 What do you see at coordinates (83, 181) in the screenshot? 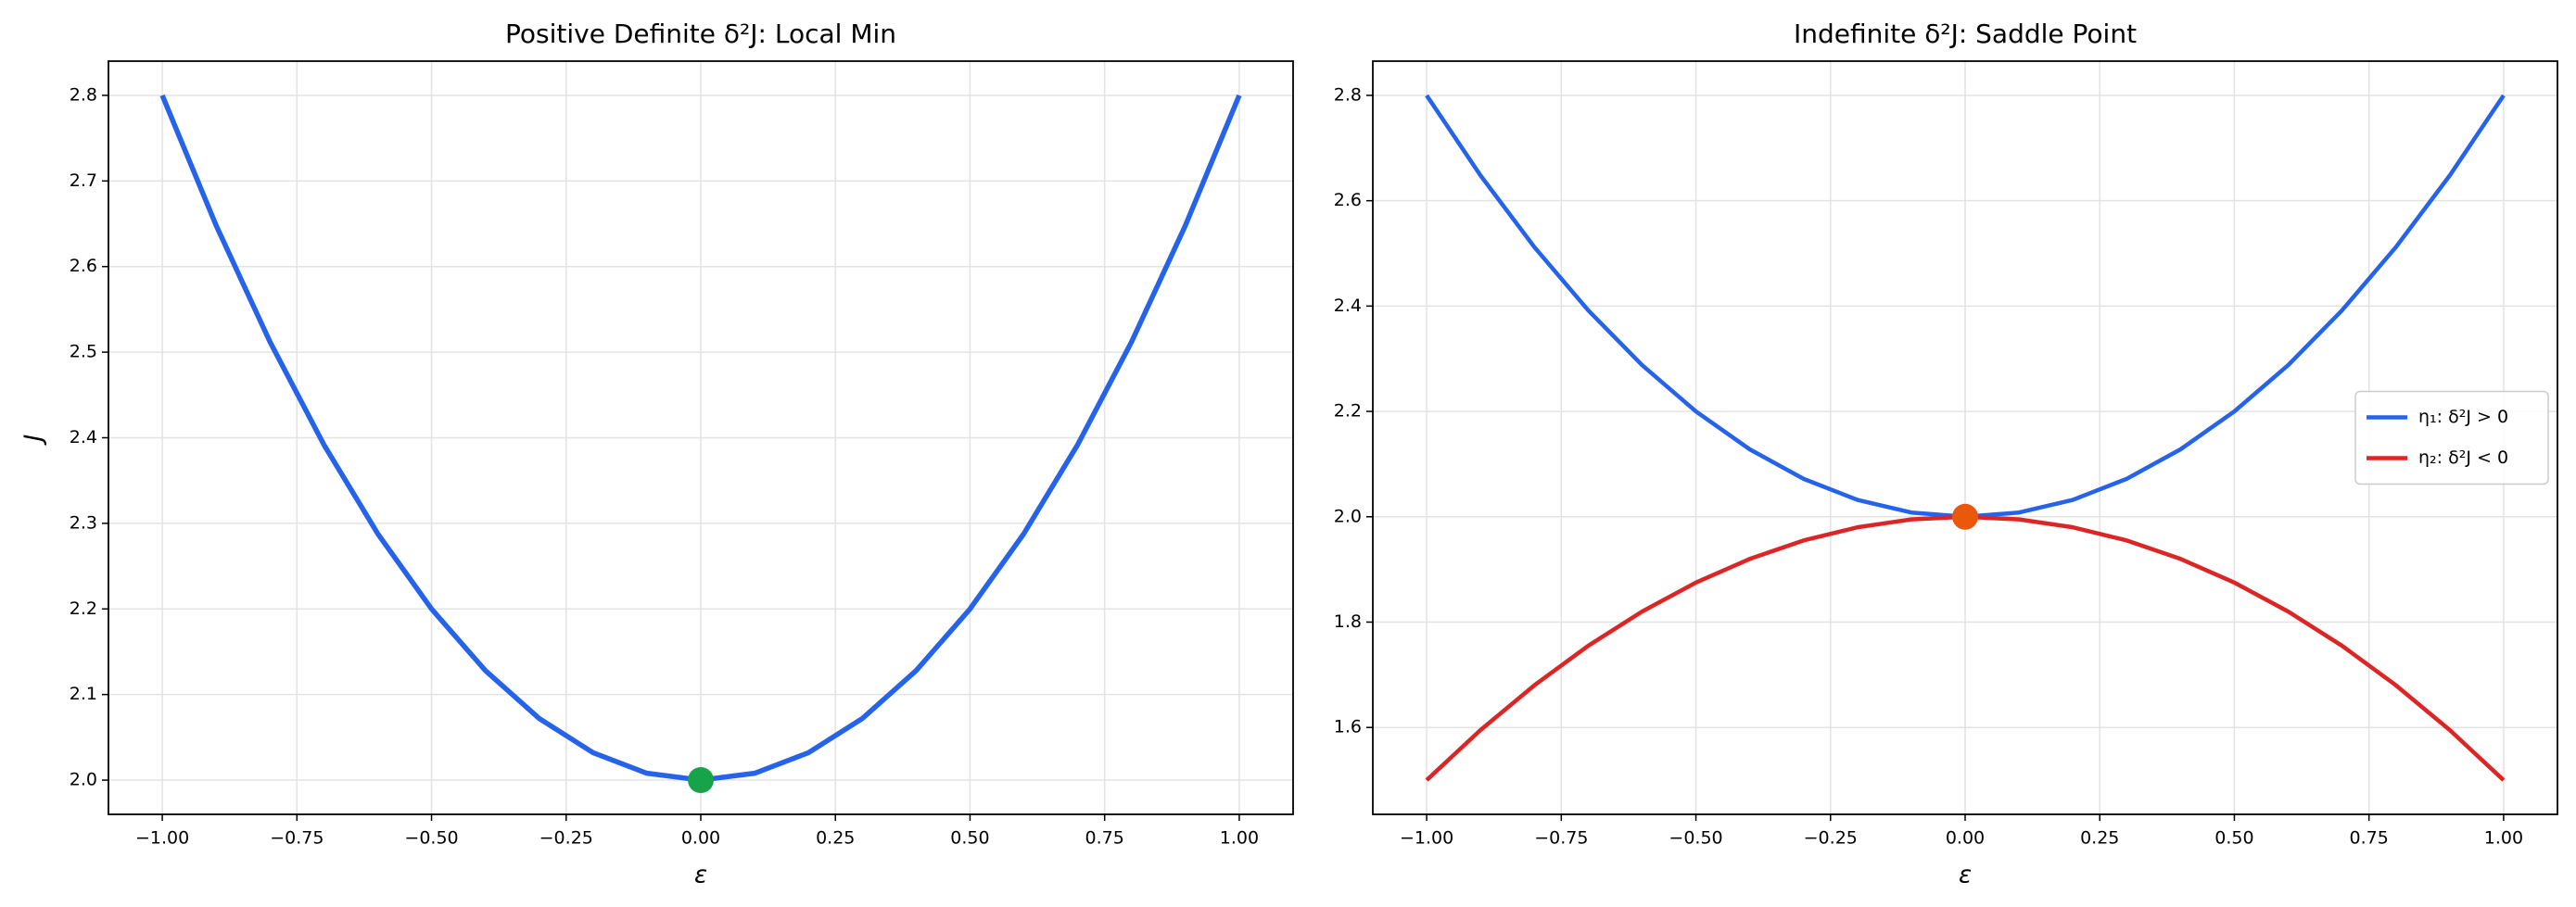
I see `y-tick-label: 2.7` at bounding box center [83, 181].